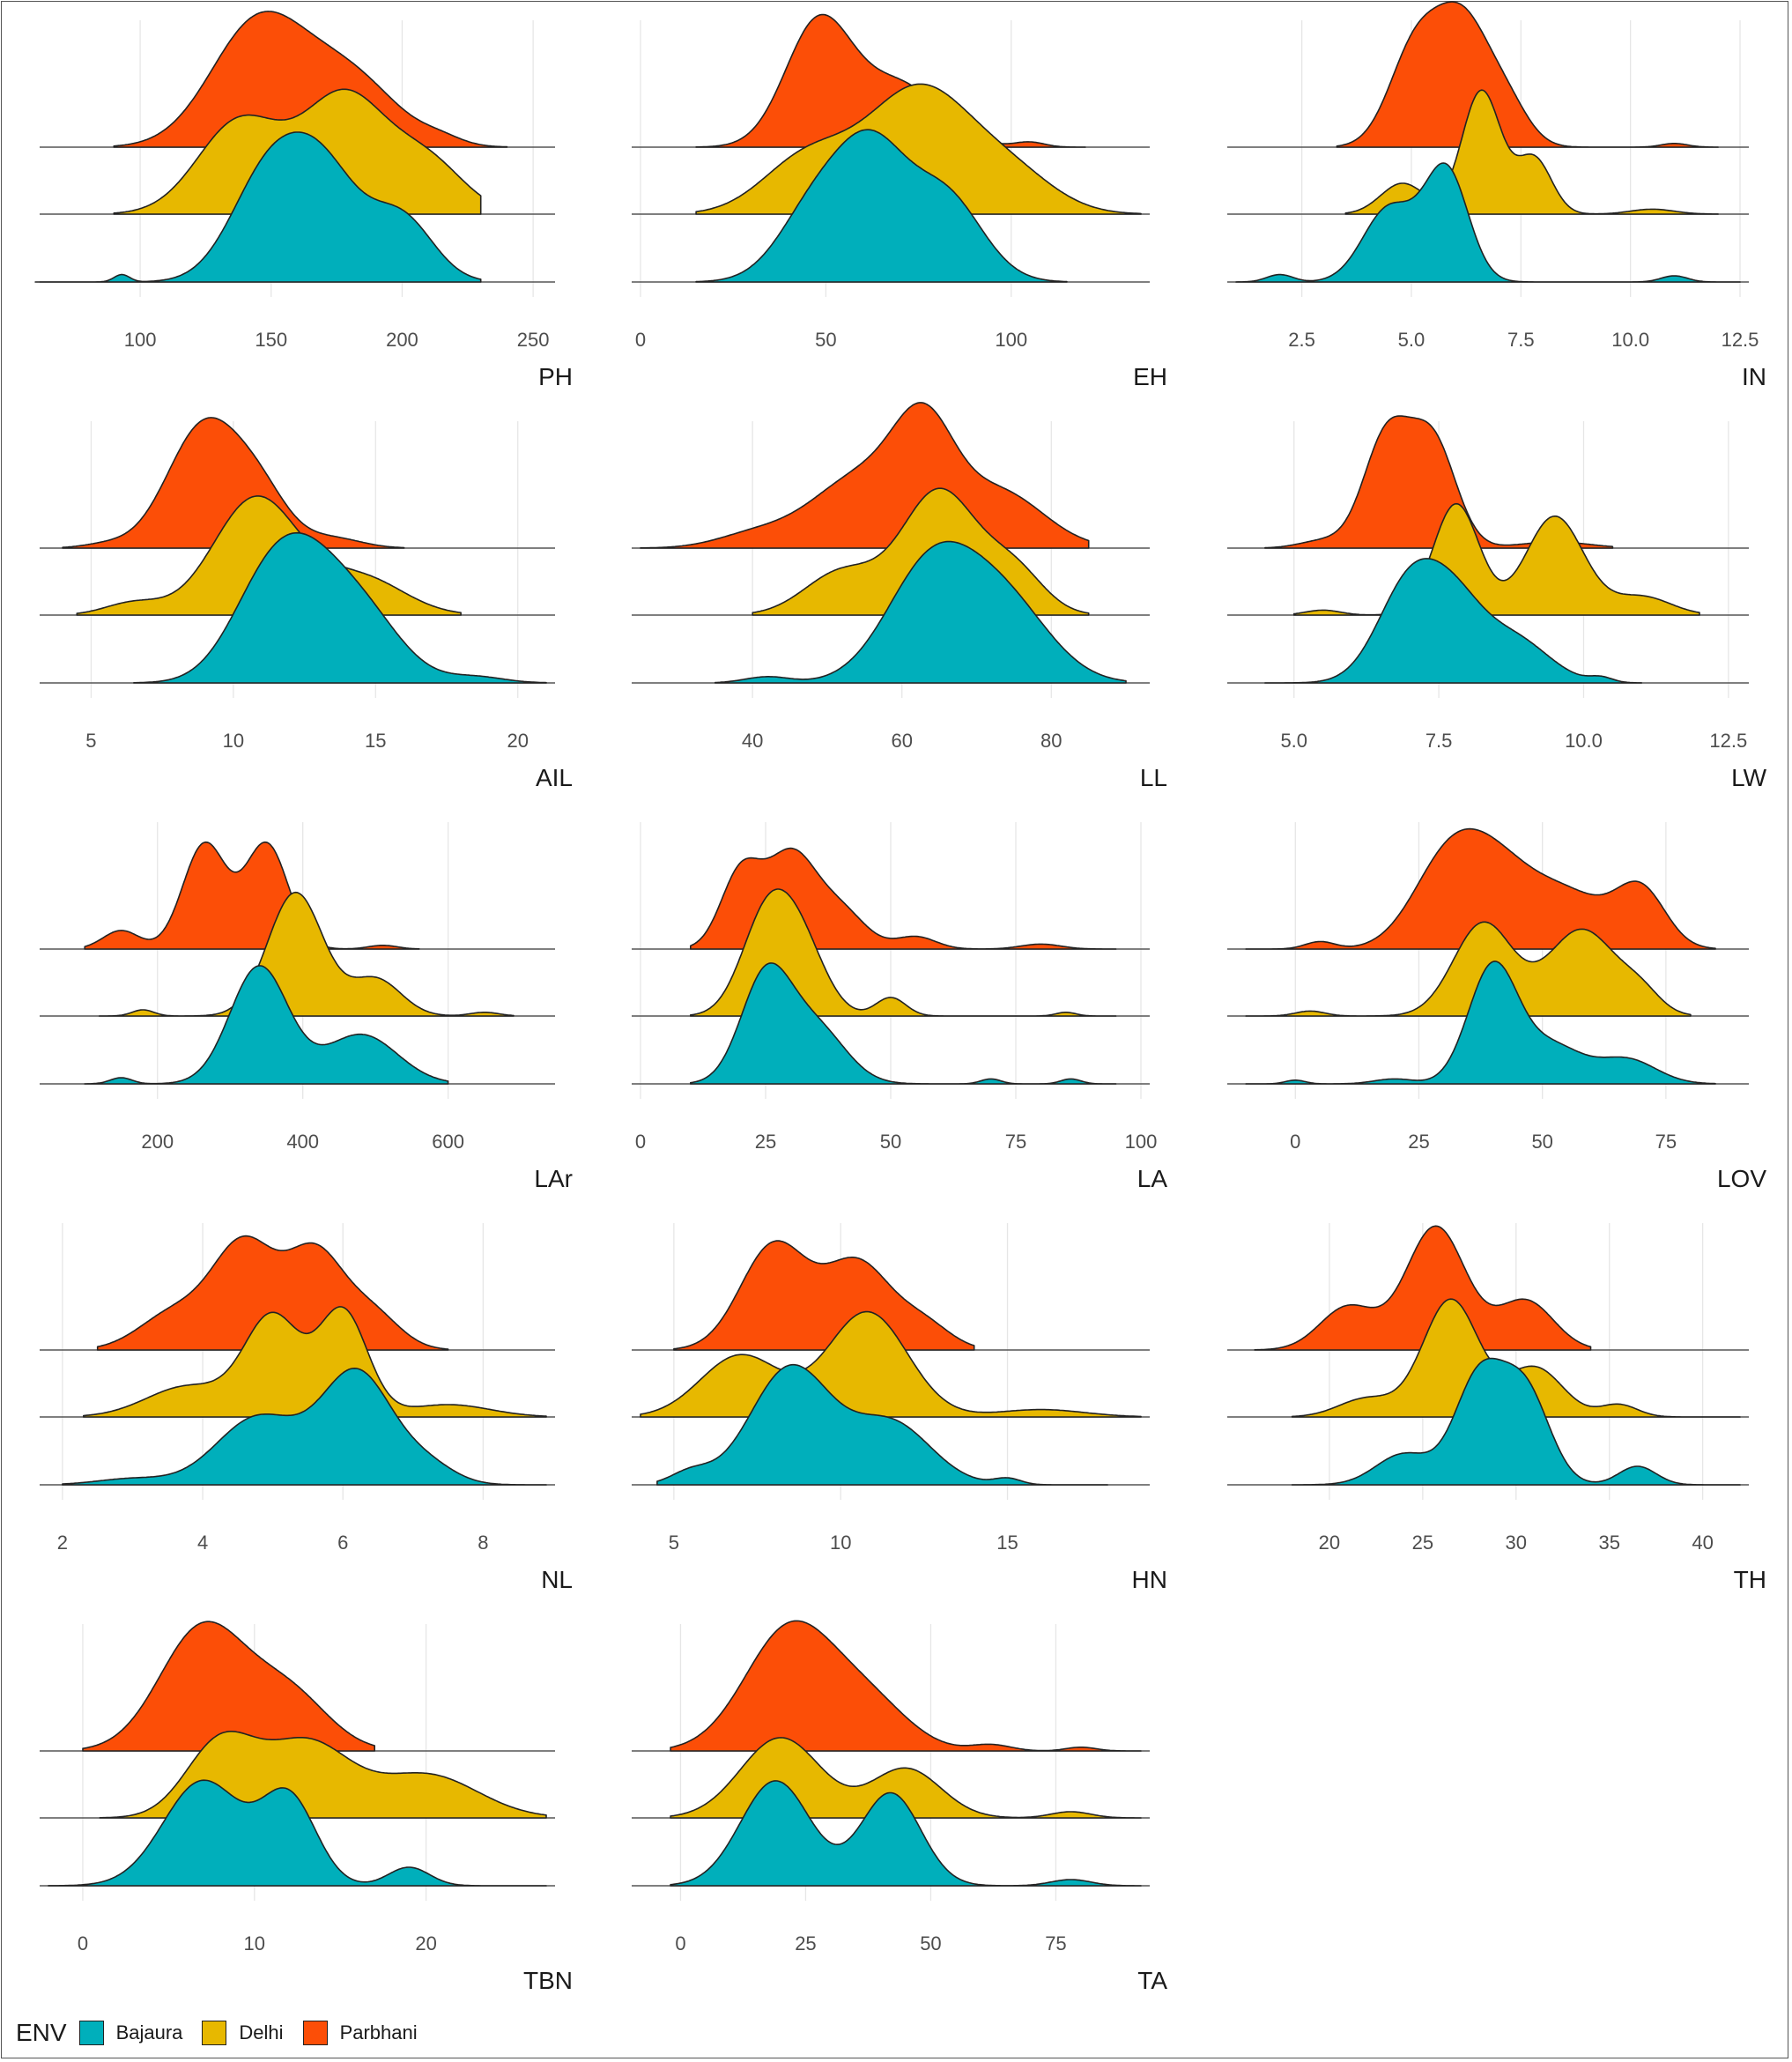 The width and height of the screenshot is (1792, 2062). I want to click on tick-label-th: 25, so click(1422, 1543).